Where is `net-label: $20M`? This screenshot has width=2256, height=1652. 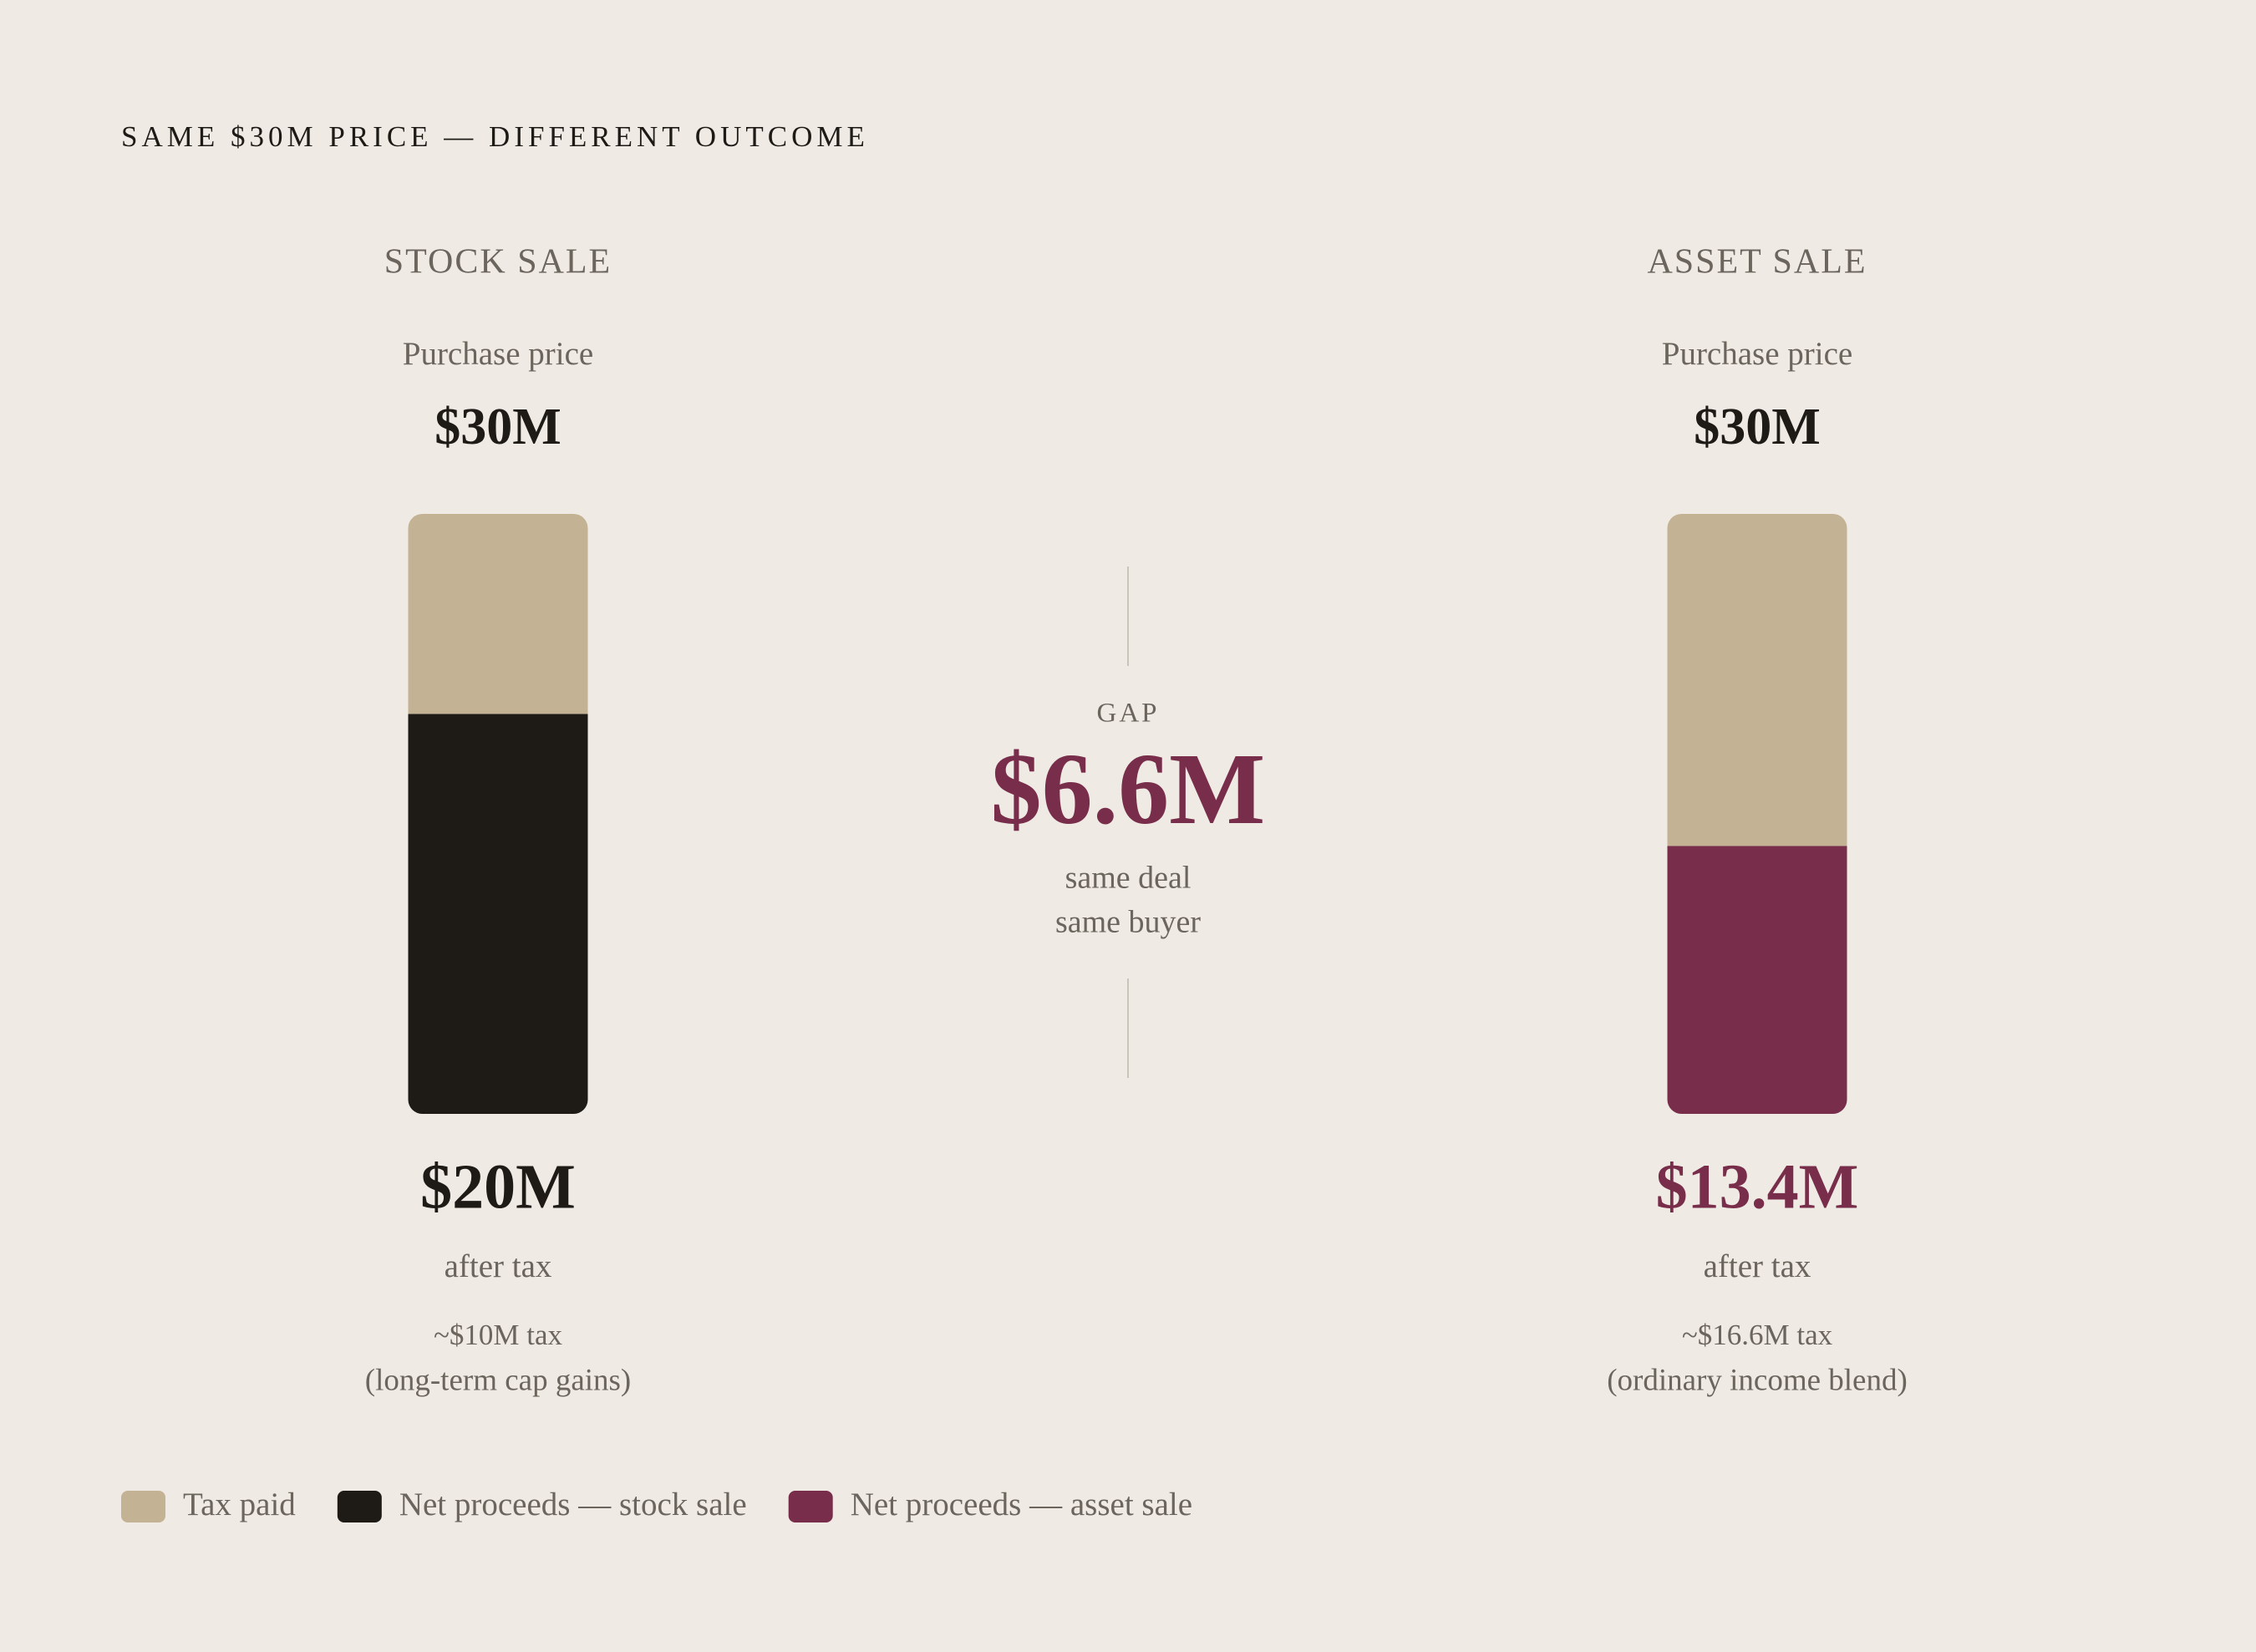
net-label: $20M is located at coordinates (498, 1187).